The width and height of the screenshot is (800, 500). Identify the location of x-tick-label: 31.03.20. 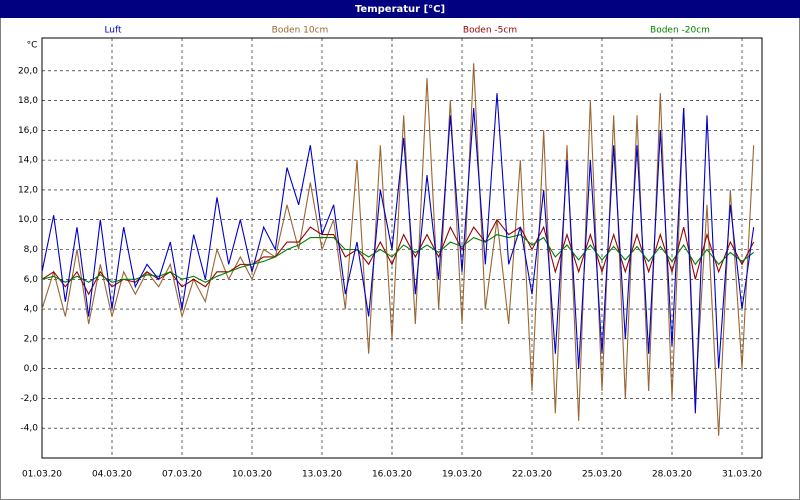
(742, 475).